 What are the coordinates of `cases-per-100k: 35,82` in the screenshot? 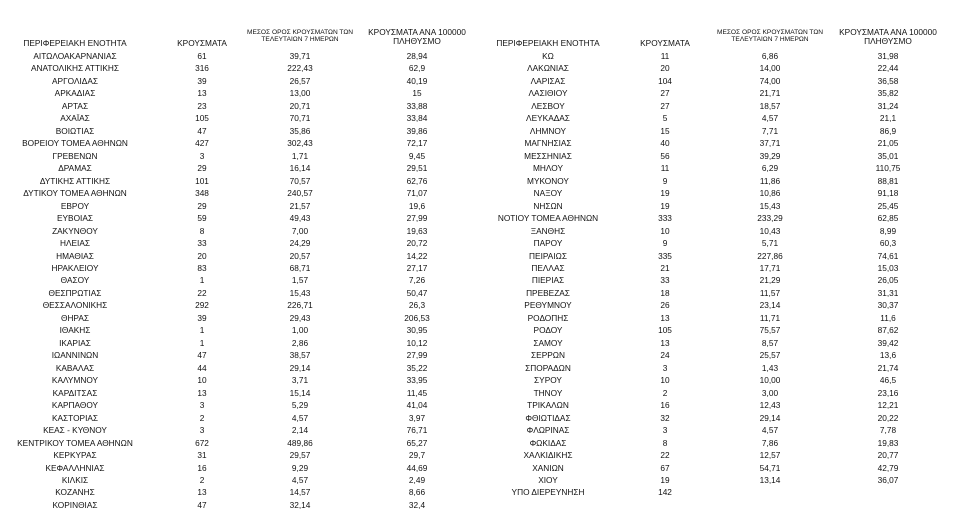 It's located at (888, 93).